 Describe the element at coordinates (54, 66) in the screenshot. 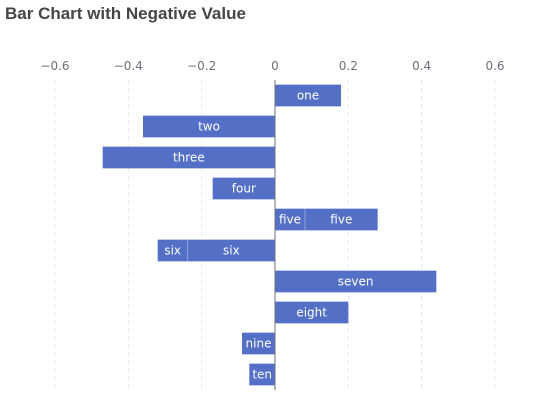

I see `x-tick-label: −0.6` at that location.